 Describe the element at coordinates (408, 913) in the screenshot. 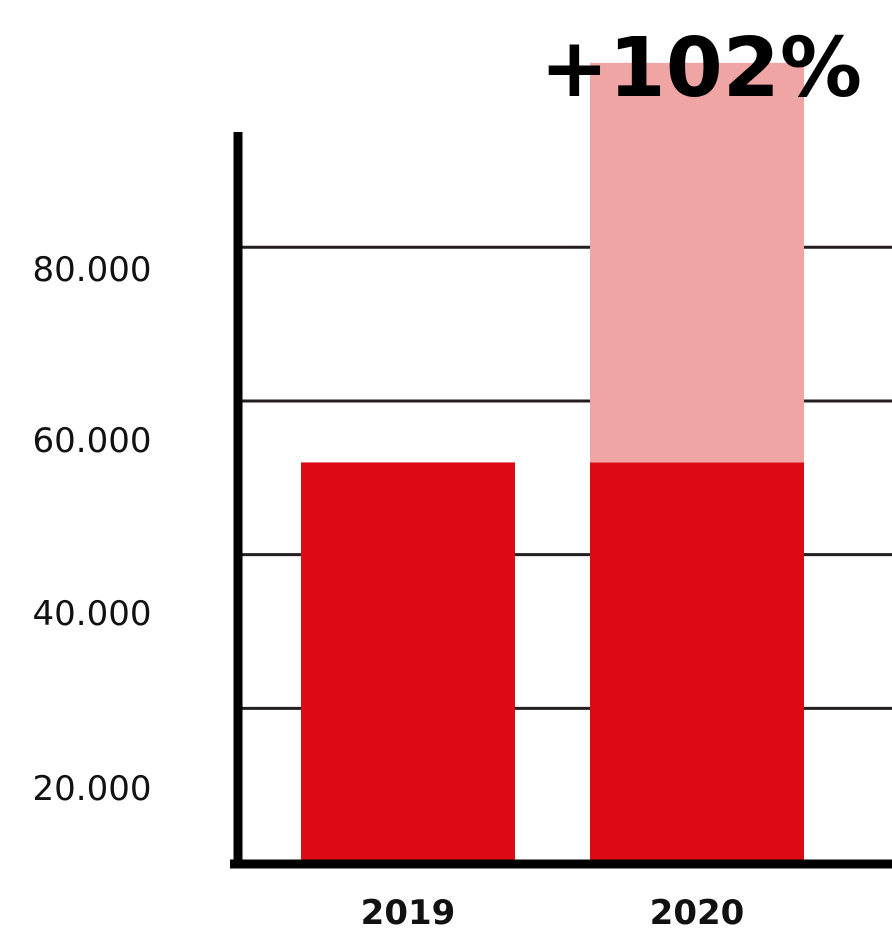

I see `x-tick-label: 2019` at that location.